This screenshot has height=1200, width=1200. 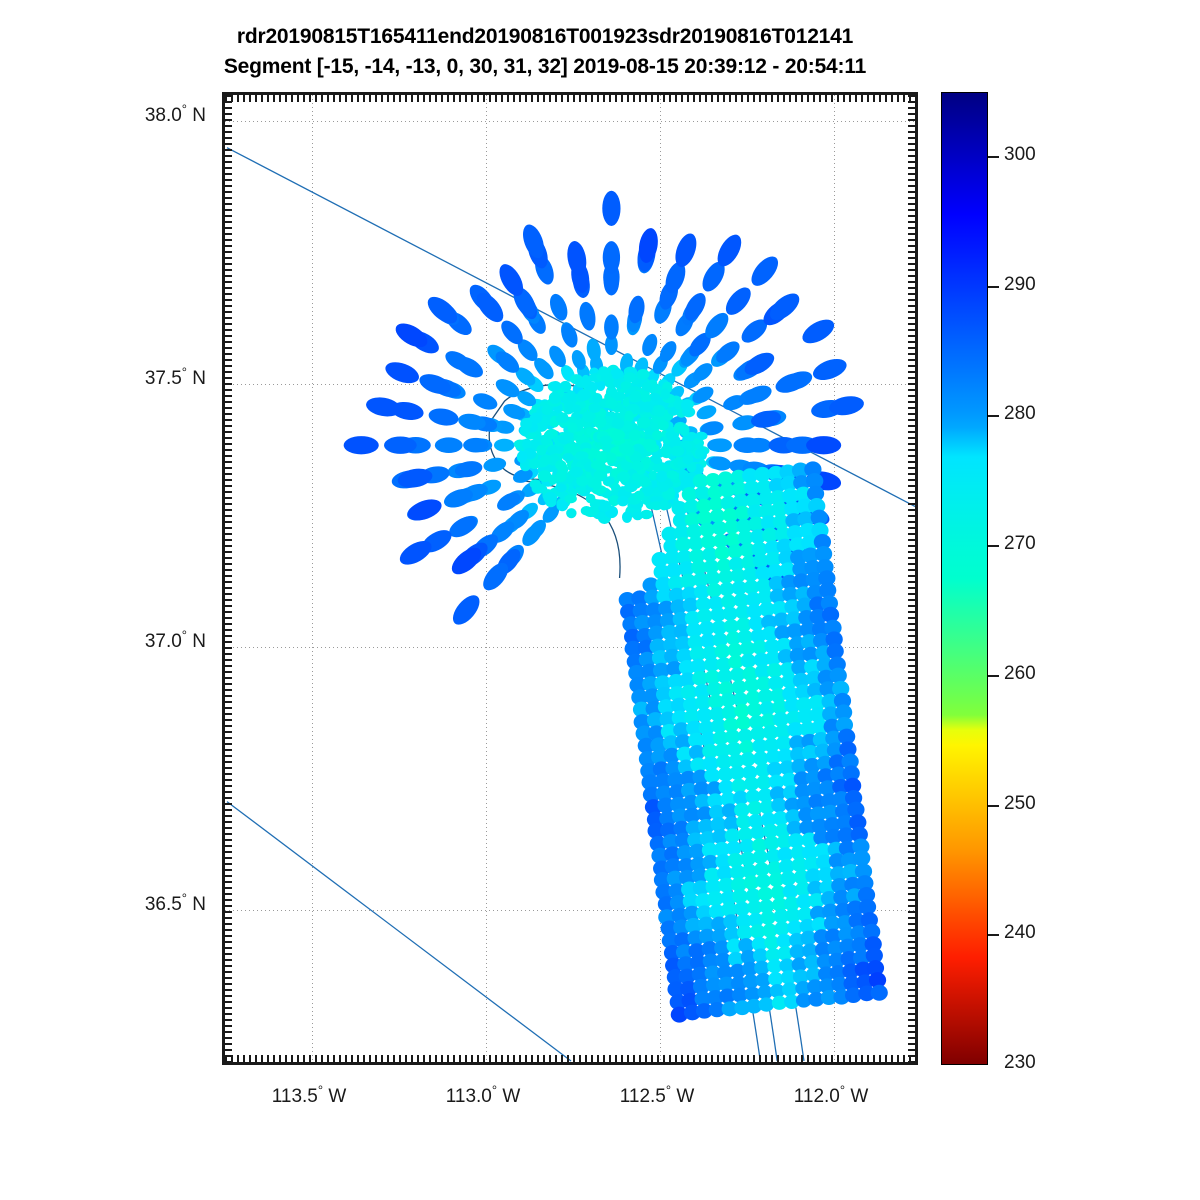 I want to click on feature-hook, so click(x=571, y=529).